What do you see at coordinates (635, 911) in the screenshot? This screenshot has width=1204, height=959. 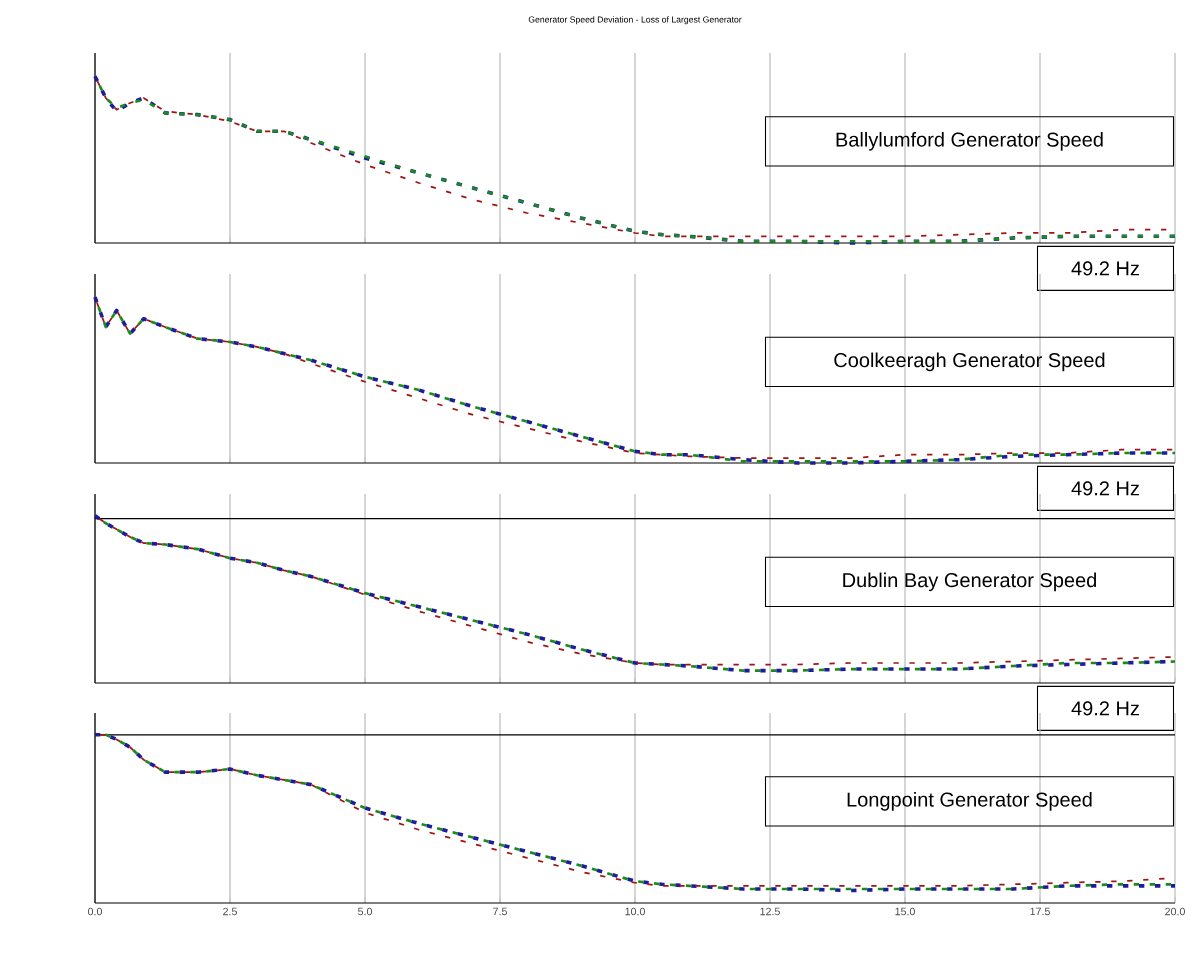 I see `x-tick-label: 10.0` at bounding box center [635, 911].